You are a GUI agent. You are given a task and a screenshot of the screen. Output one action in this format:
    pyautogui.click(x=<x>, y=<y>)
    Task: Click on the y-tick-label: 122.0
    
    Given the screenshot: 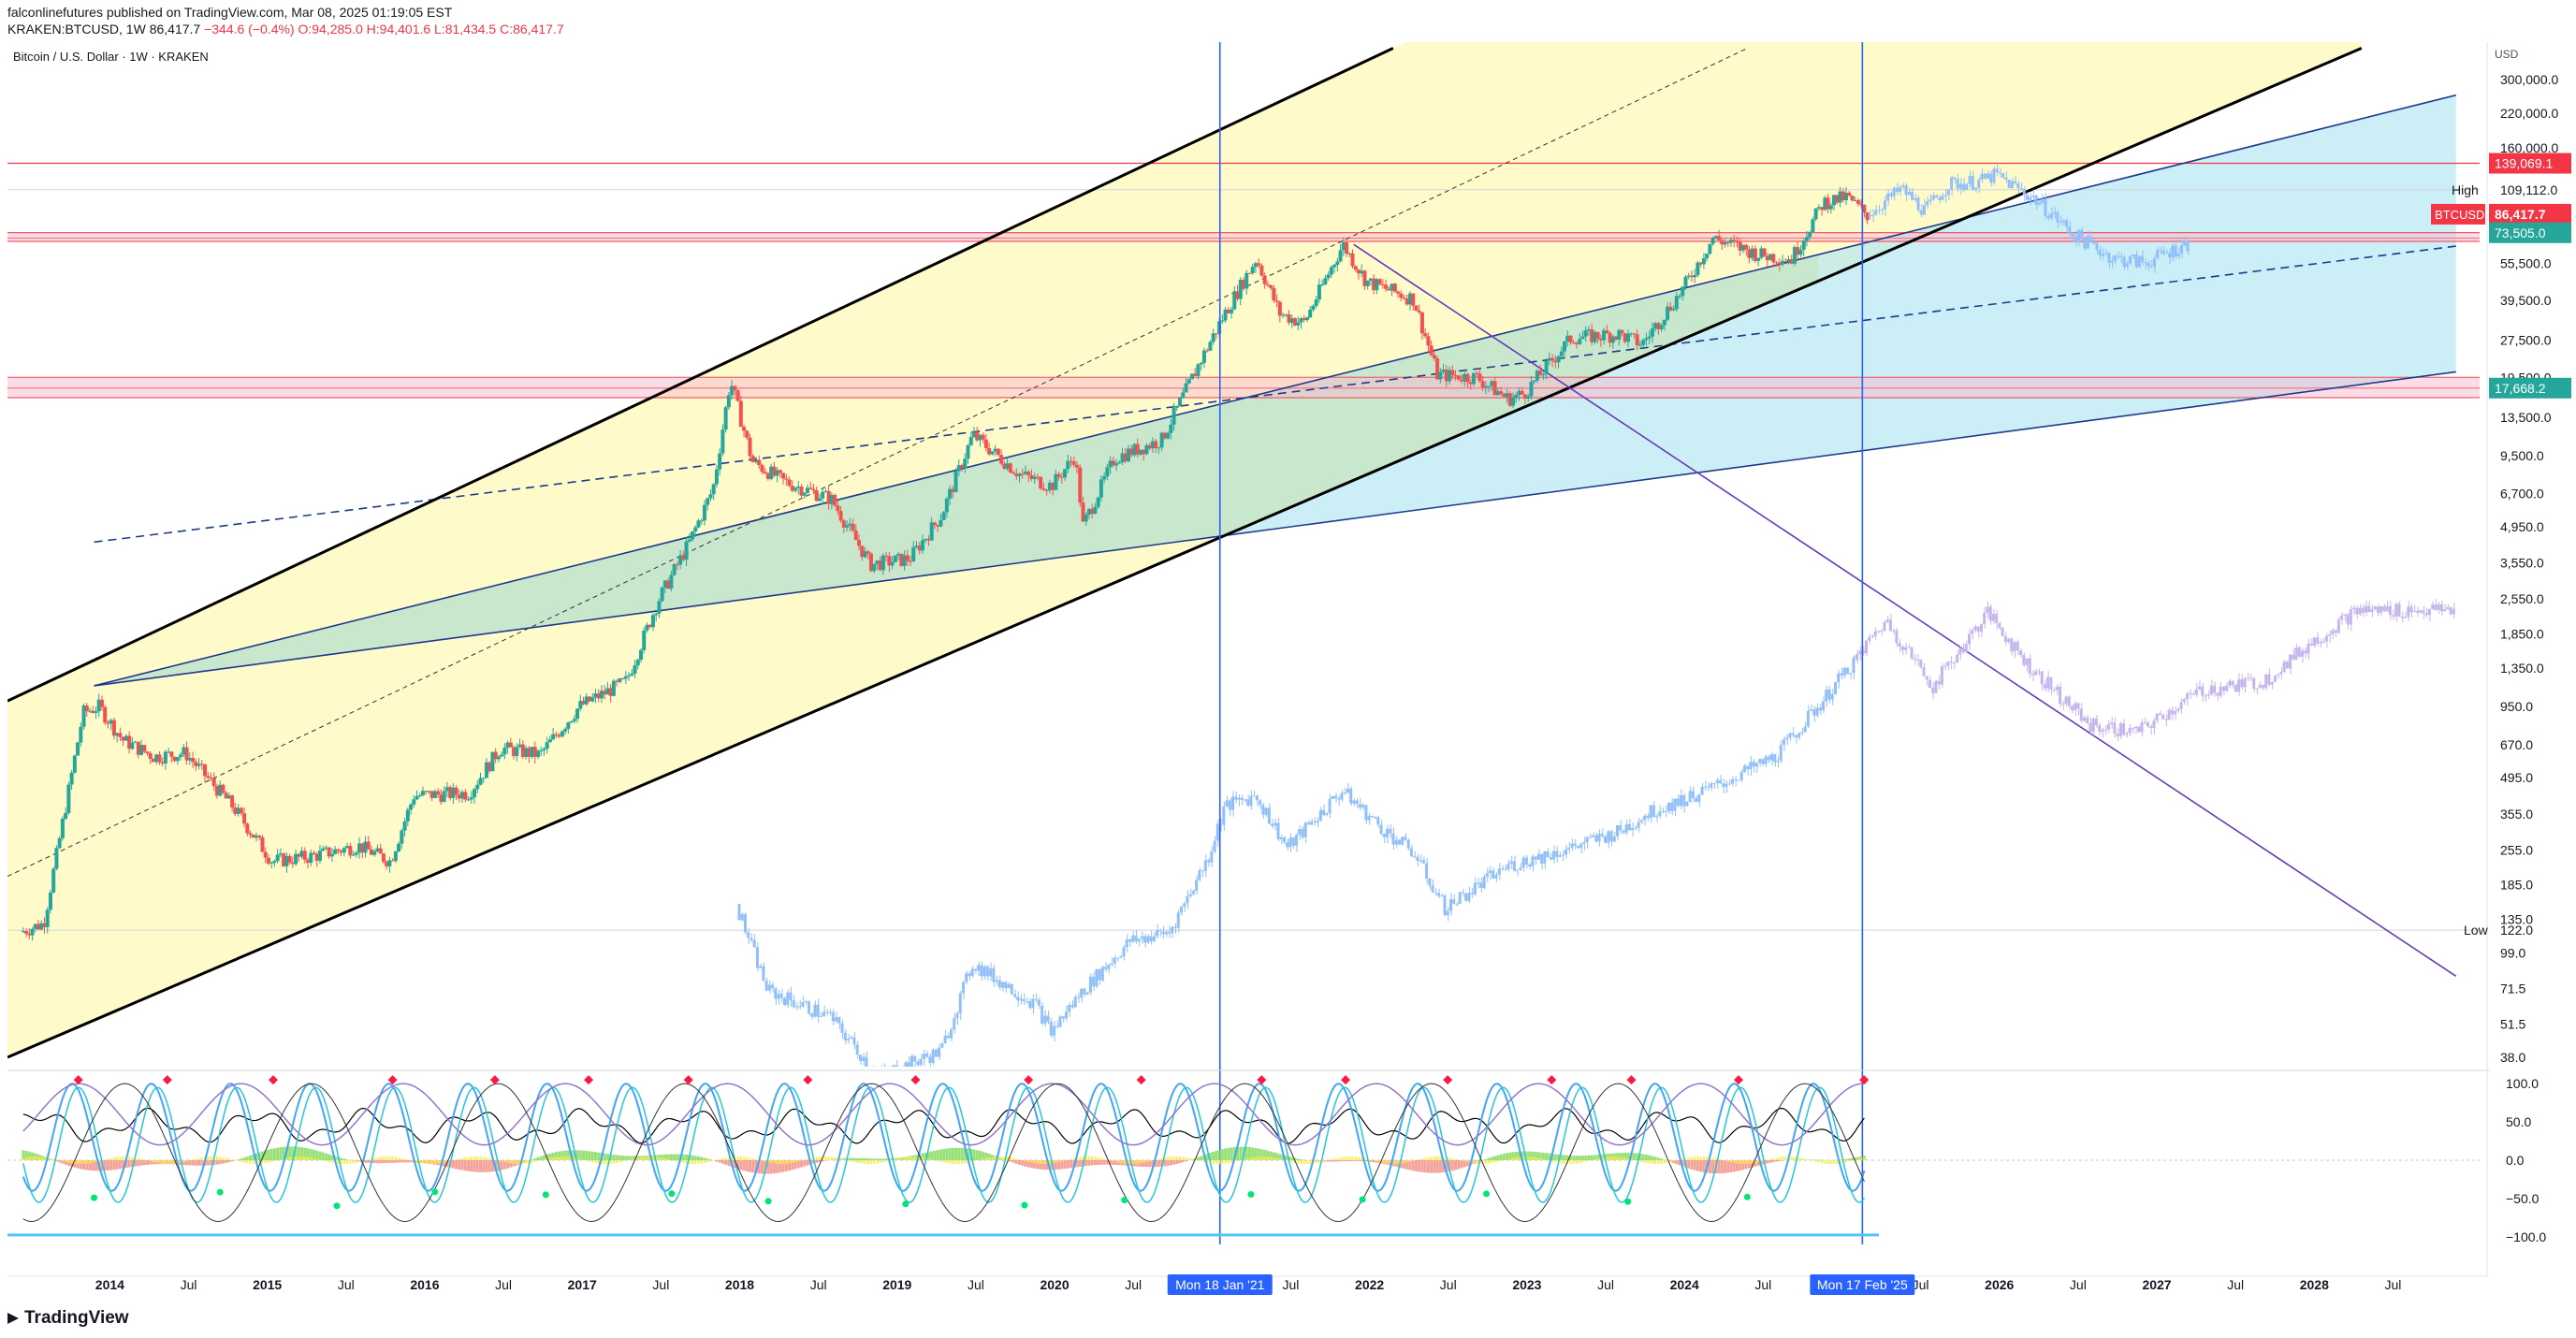 What is the action you would take?
    pyautogui.click(x=2516, y=931)
    